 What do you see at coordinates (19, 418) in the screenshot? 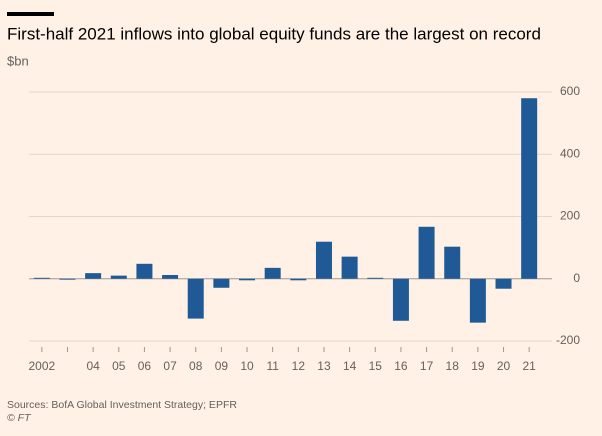
I see `credit: © FT` at bounding box center [19, 418].